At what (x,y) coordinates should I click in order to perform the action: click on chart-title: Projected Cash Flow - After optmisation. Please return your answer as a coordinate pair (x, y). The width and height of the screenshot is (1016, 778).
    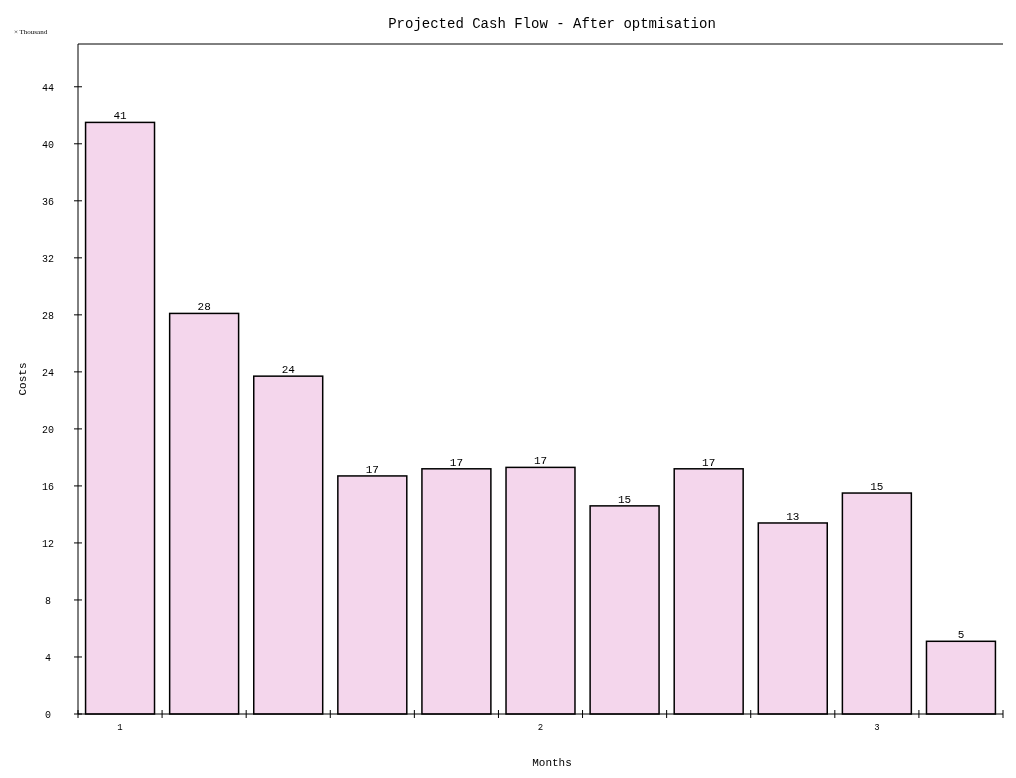
    Looking at the image, I should click on (552, 24).